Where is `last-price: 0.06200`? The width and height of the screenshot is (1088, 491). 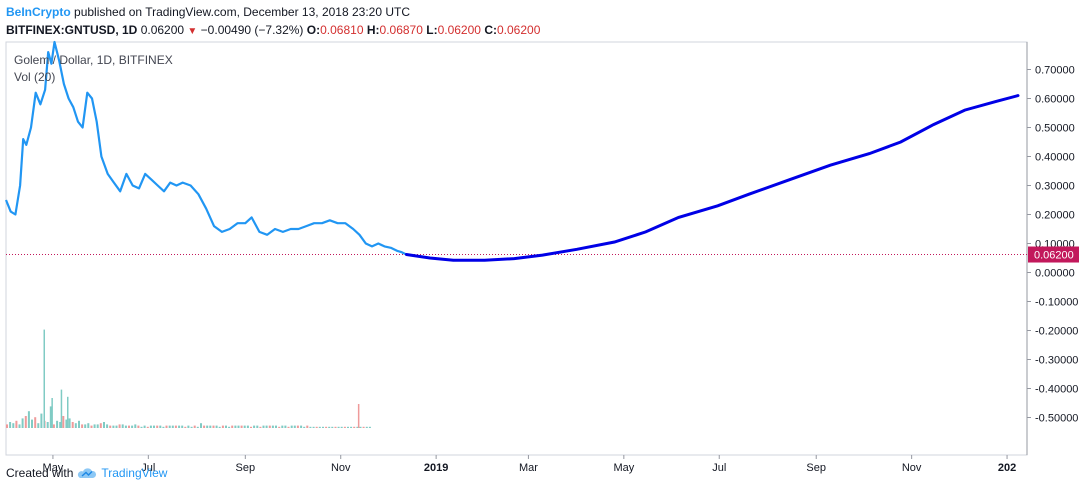
last-price: 0.06200 is located at coordinates (162, 30).